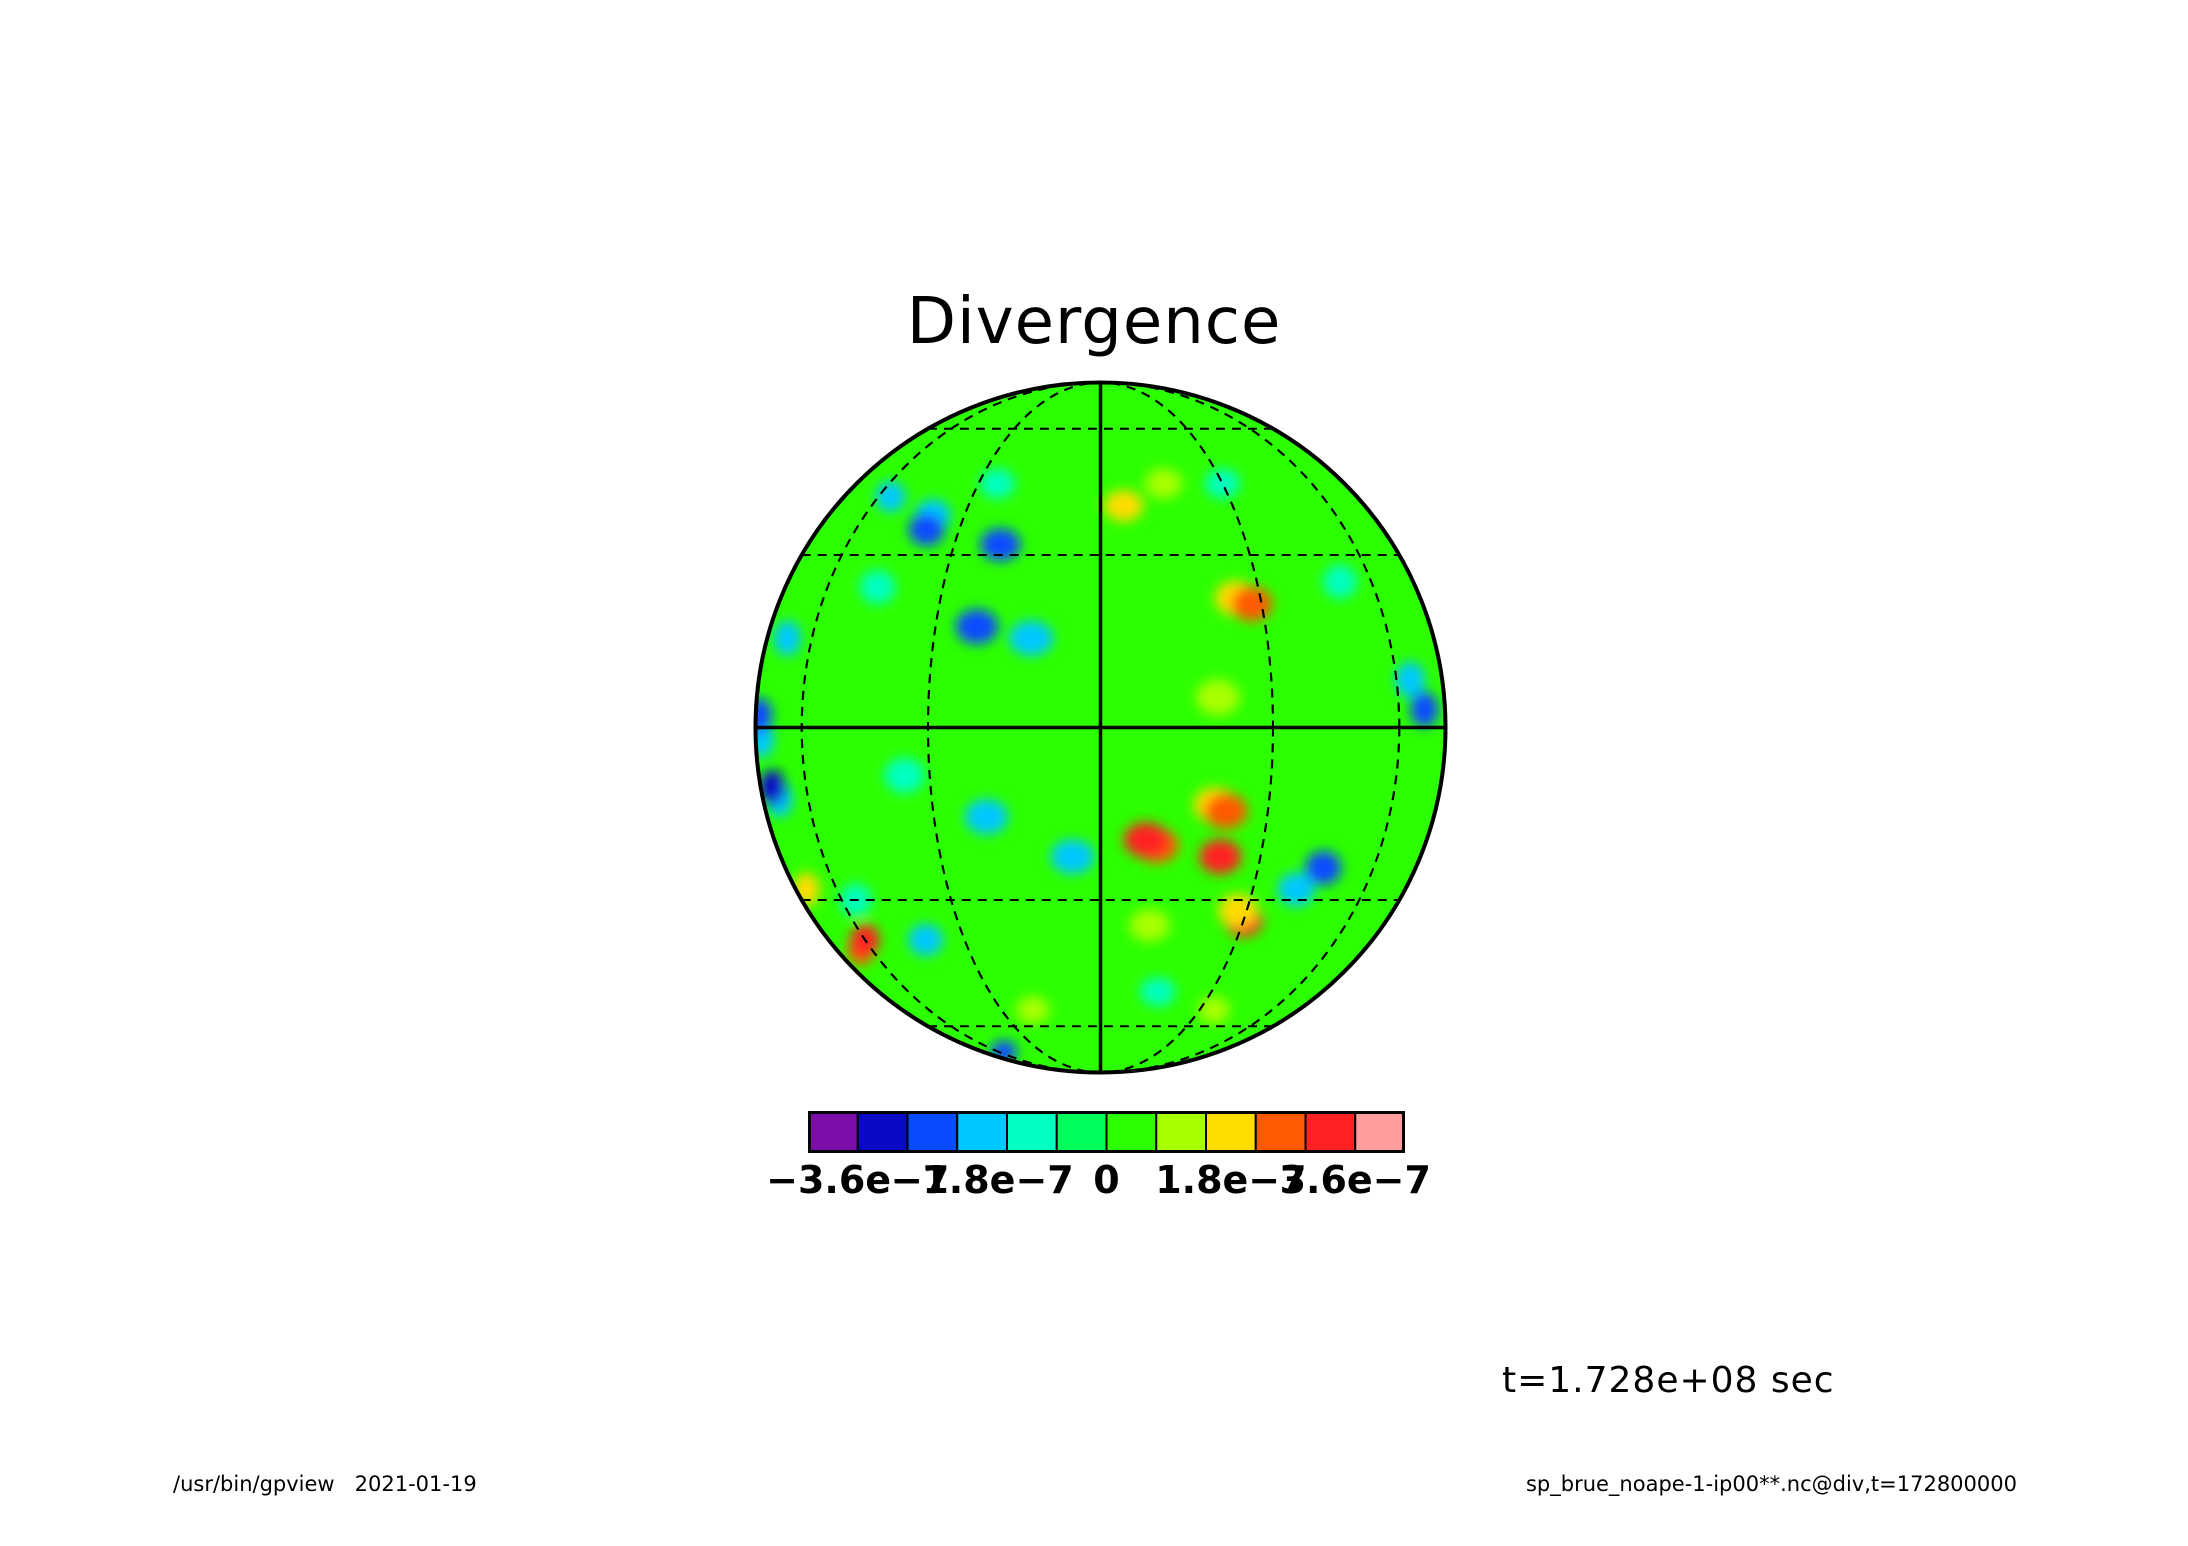 This screenshot has height=1546, width=2188. What do you see at coordinates (858, 1180) in the screenshot?
I see `colorbar-tick-label: −3.6e−7` at bounding box center [858, 1180].